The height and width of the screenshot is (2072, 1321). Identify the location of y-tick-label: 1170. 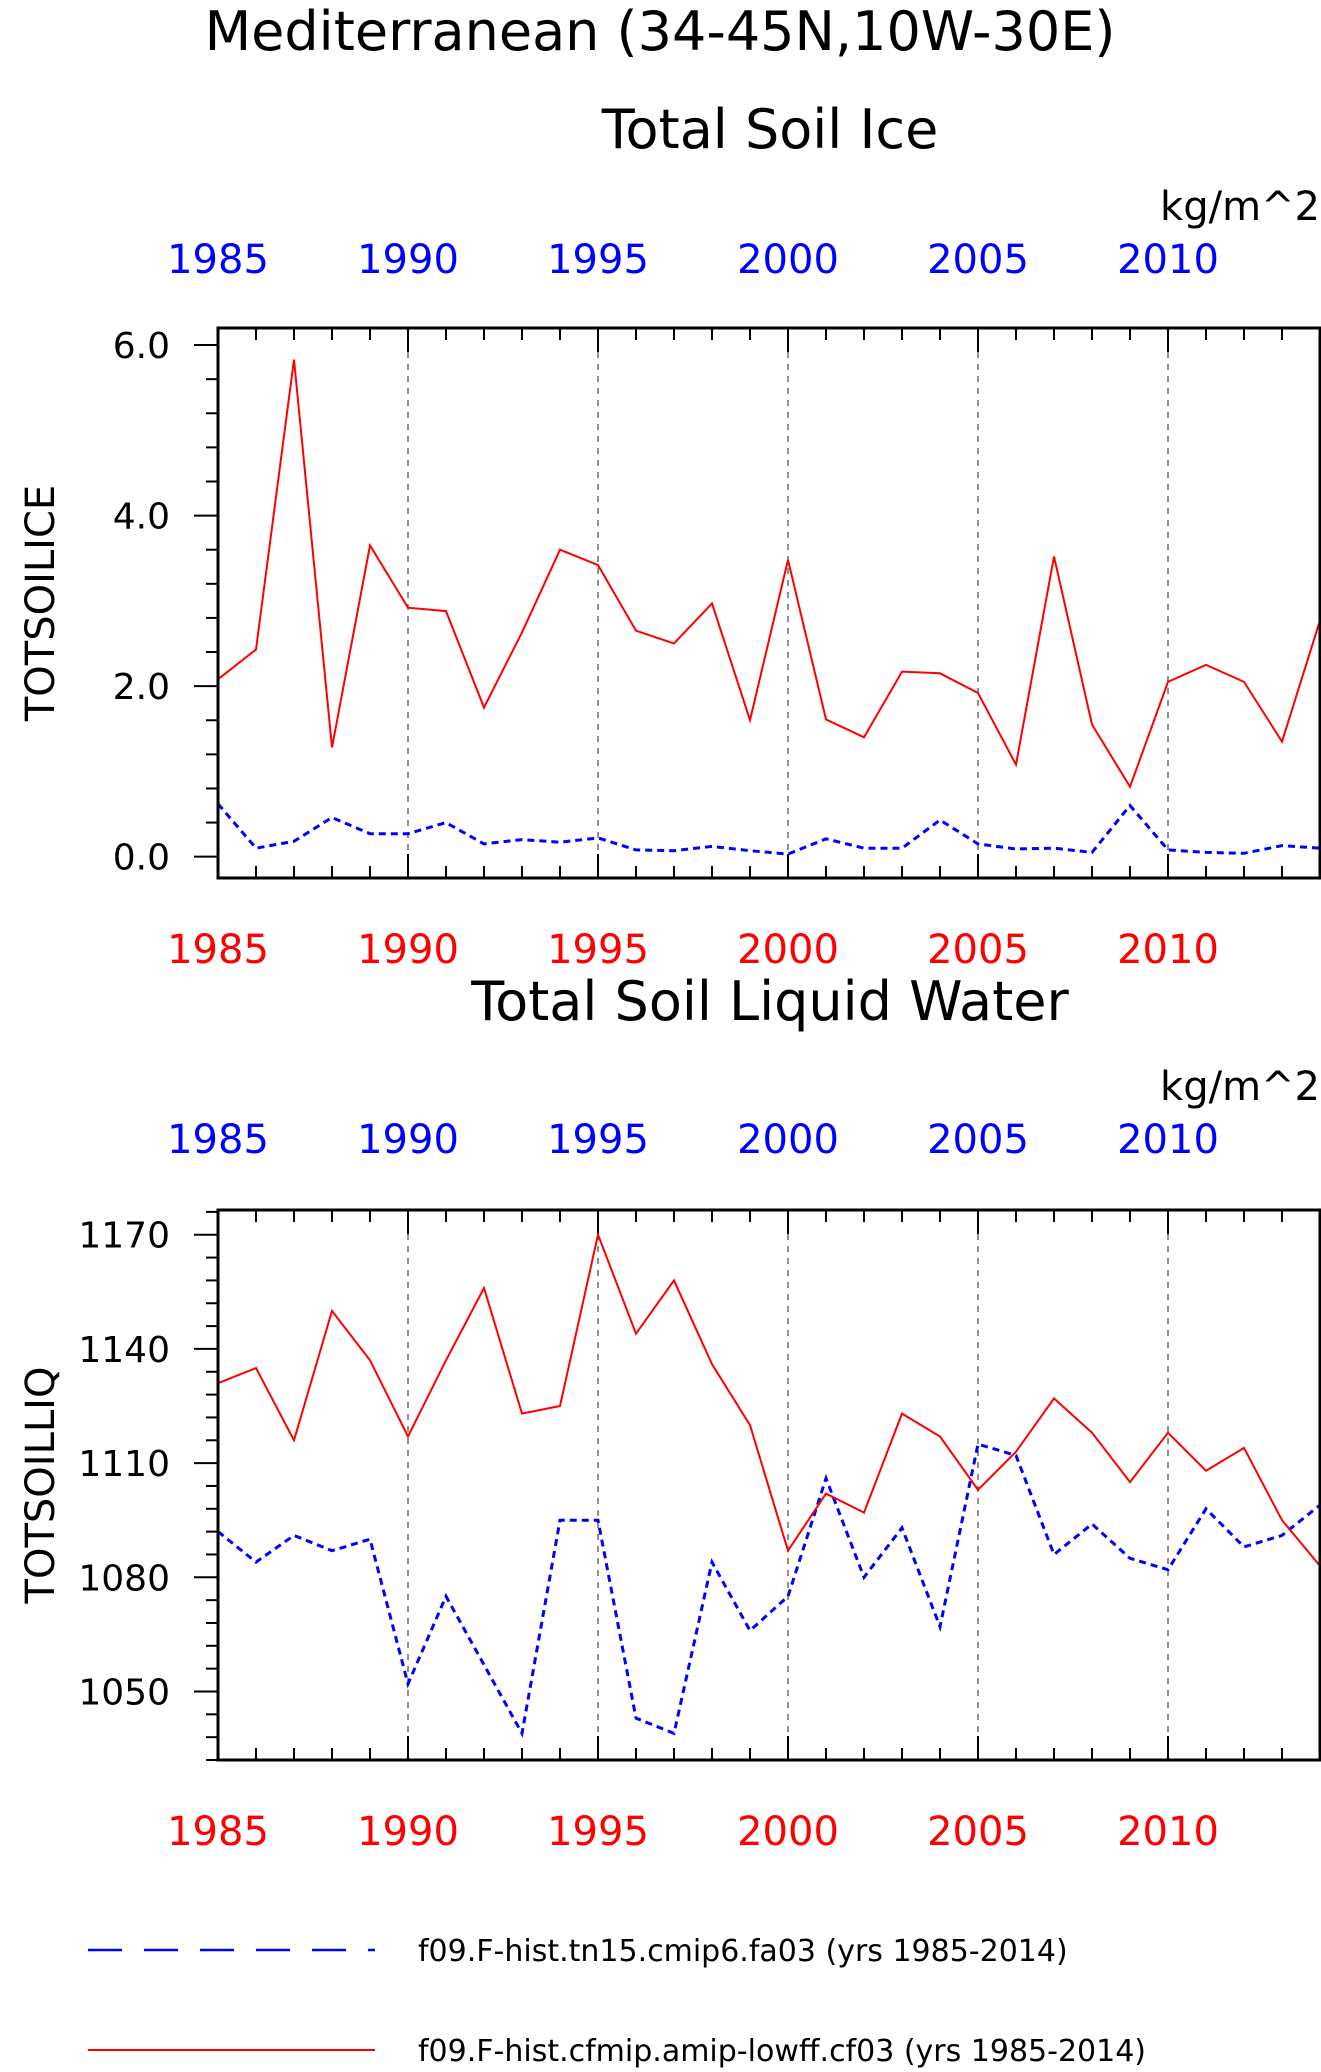
(124, 1236).